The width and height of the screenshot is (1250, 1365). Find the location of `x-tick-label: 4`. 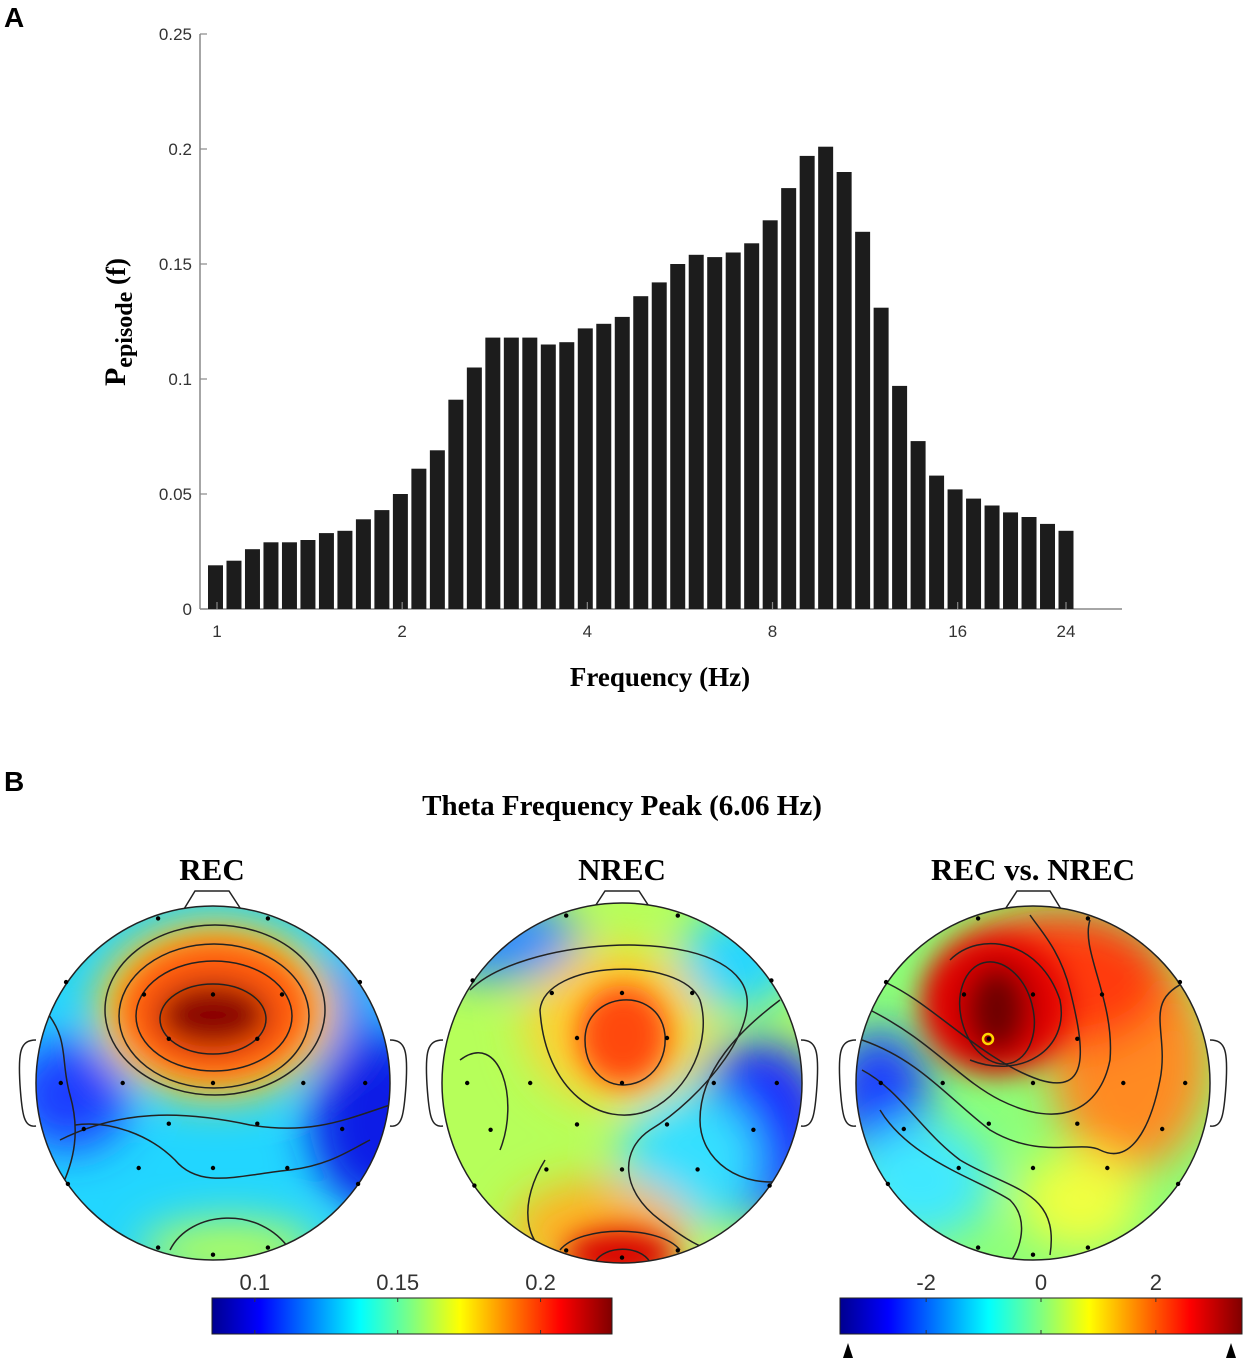

x-tick-label: 4 is located at coordinates (587, 631).